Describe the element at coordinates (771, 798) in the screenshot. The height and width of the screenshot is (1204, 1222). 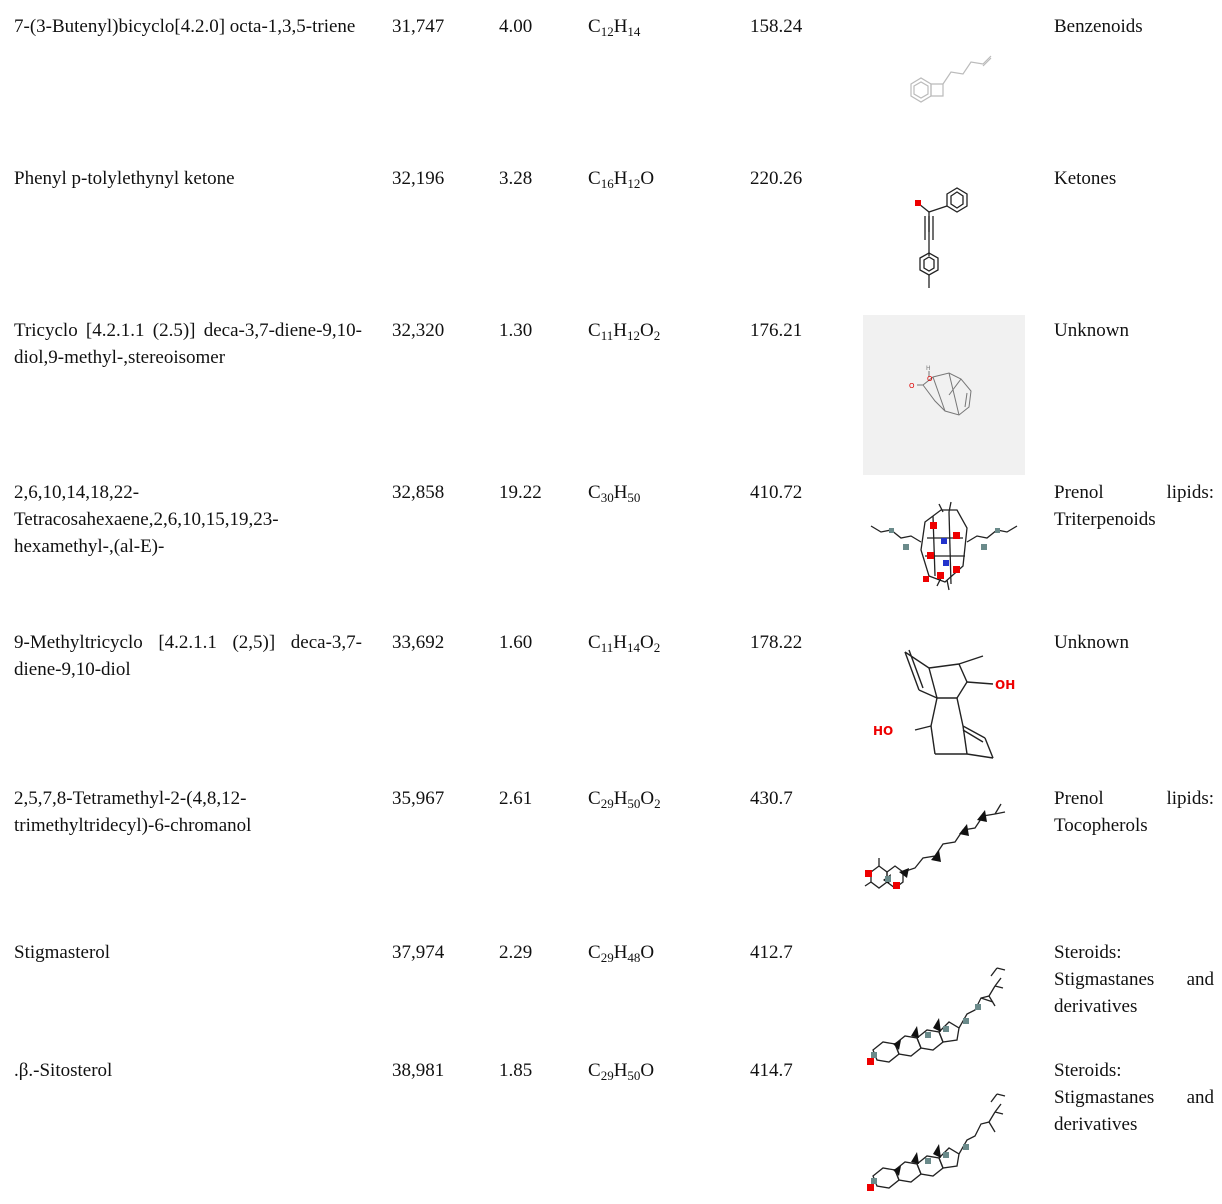
I see `molecular-weight: 430.7` at that location.